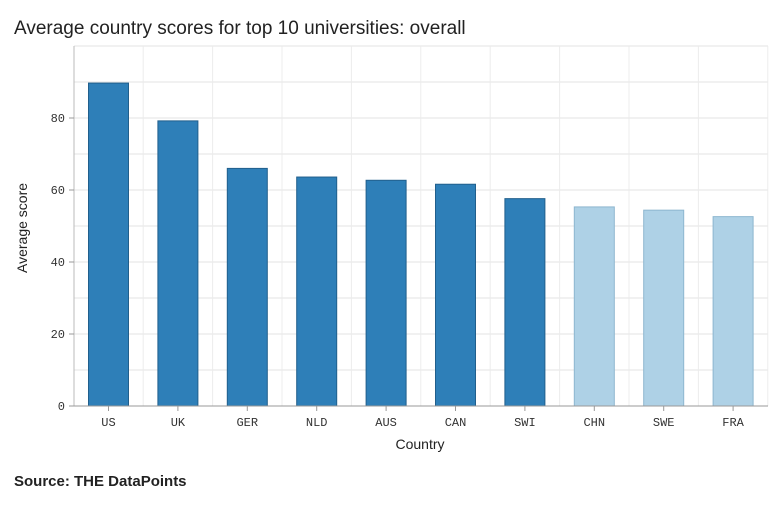 The height and width of the screenshot is (514, 776). I want to click on x-tick-label: CHN, so click(594, 423).